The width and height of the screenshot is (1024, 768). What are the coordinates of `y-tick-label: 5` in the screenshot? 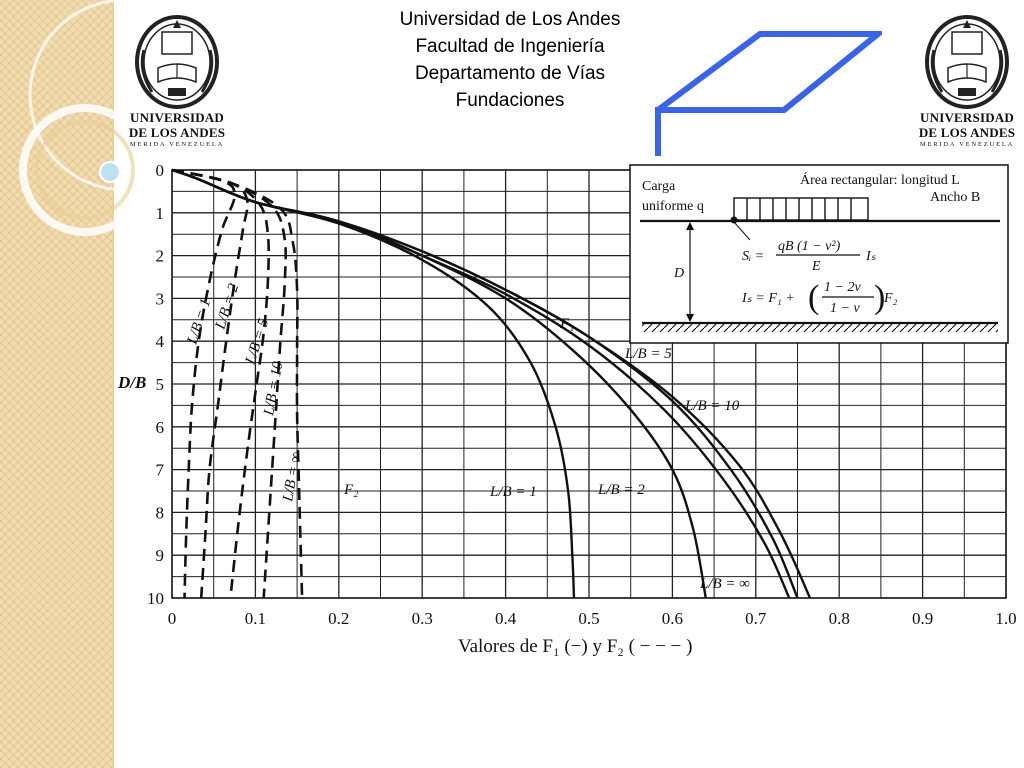 It's located at (160, 384).